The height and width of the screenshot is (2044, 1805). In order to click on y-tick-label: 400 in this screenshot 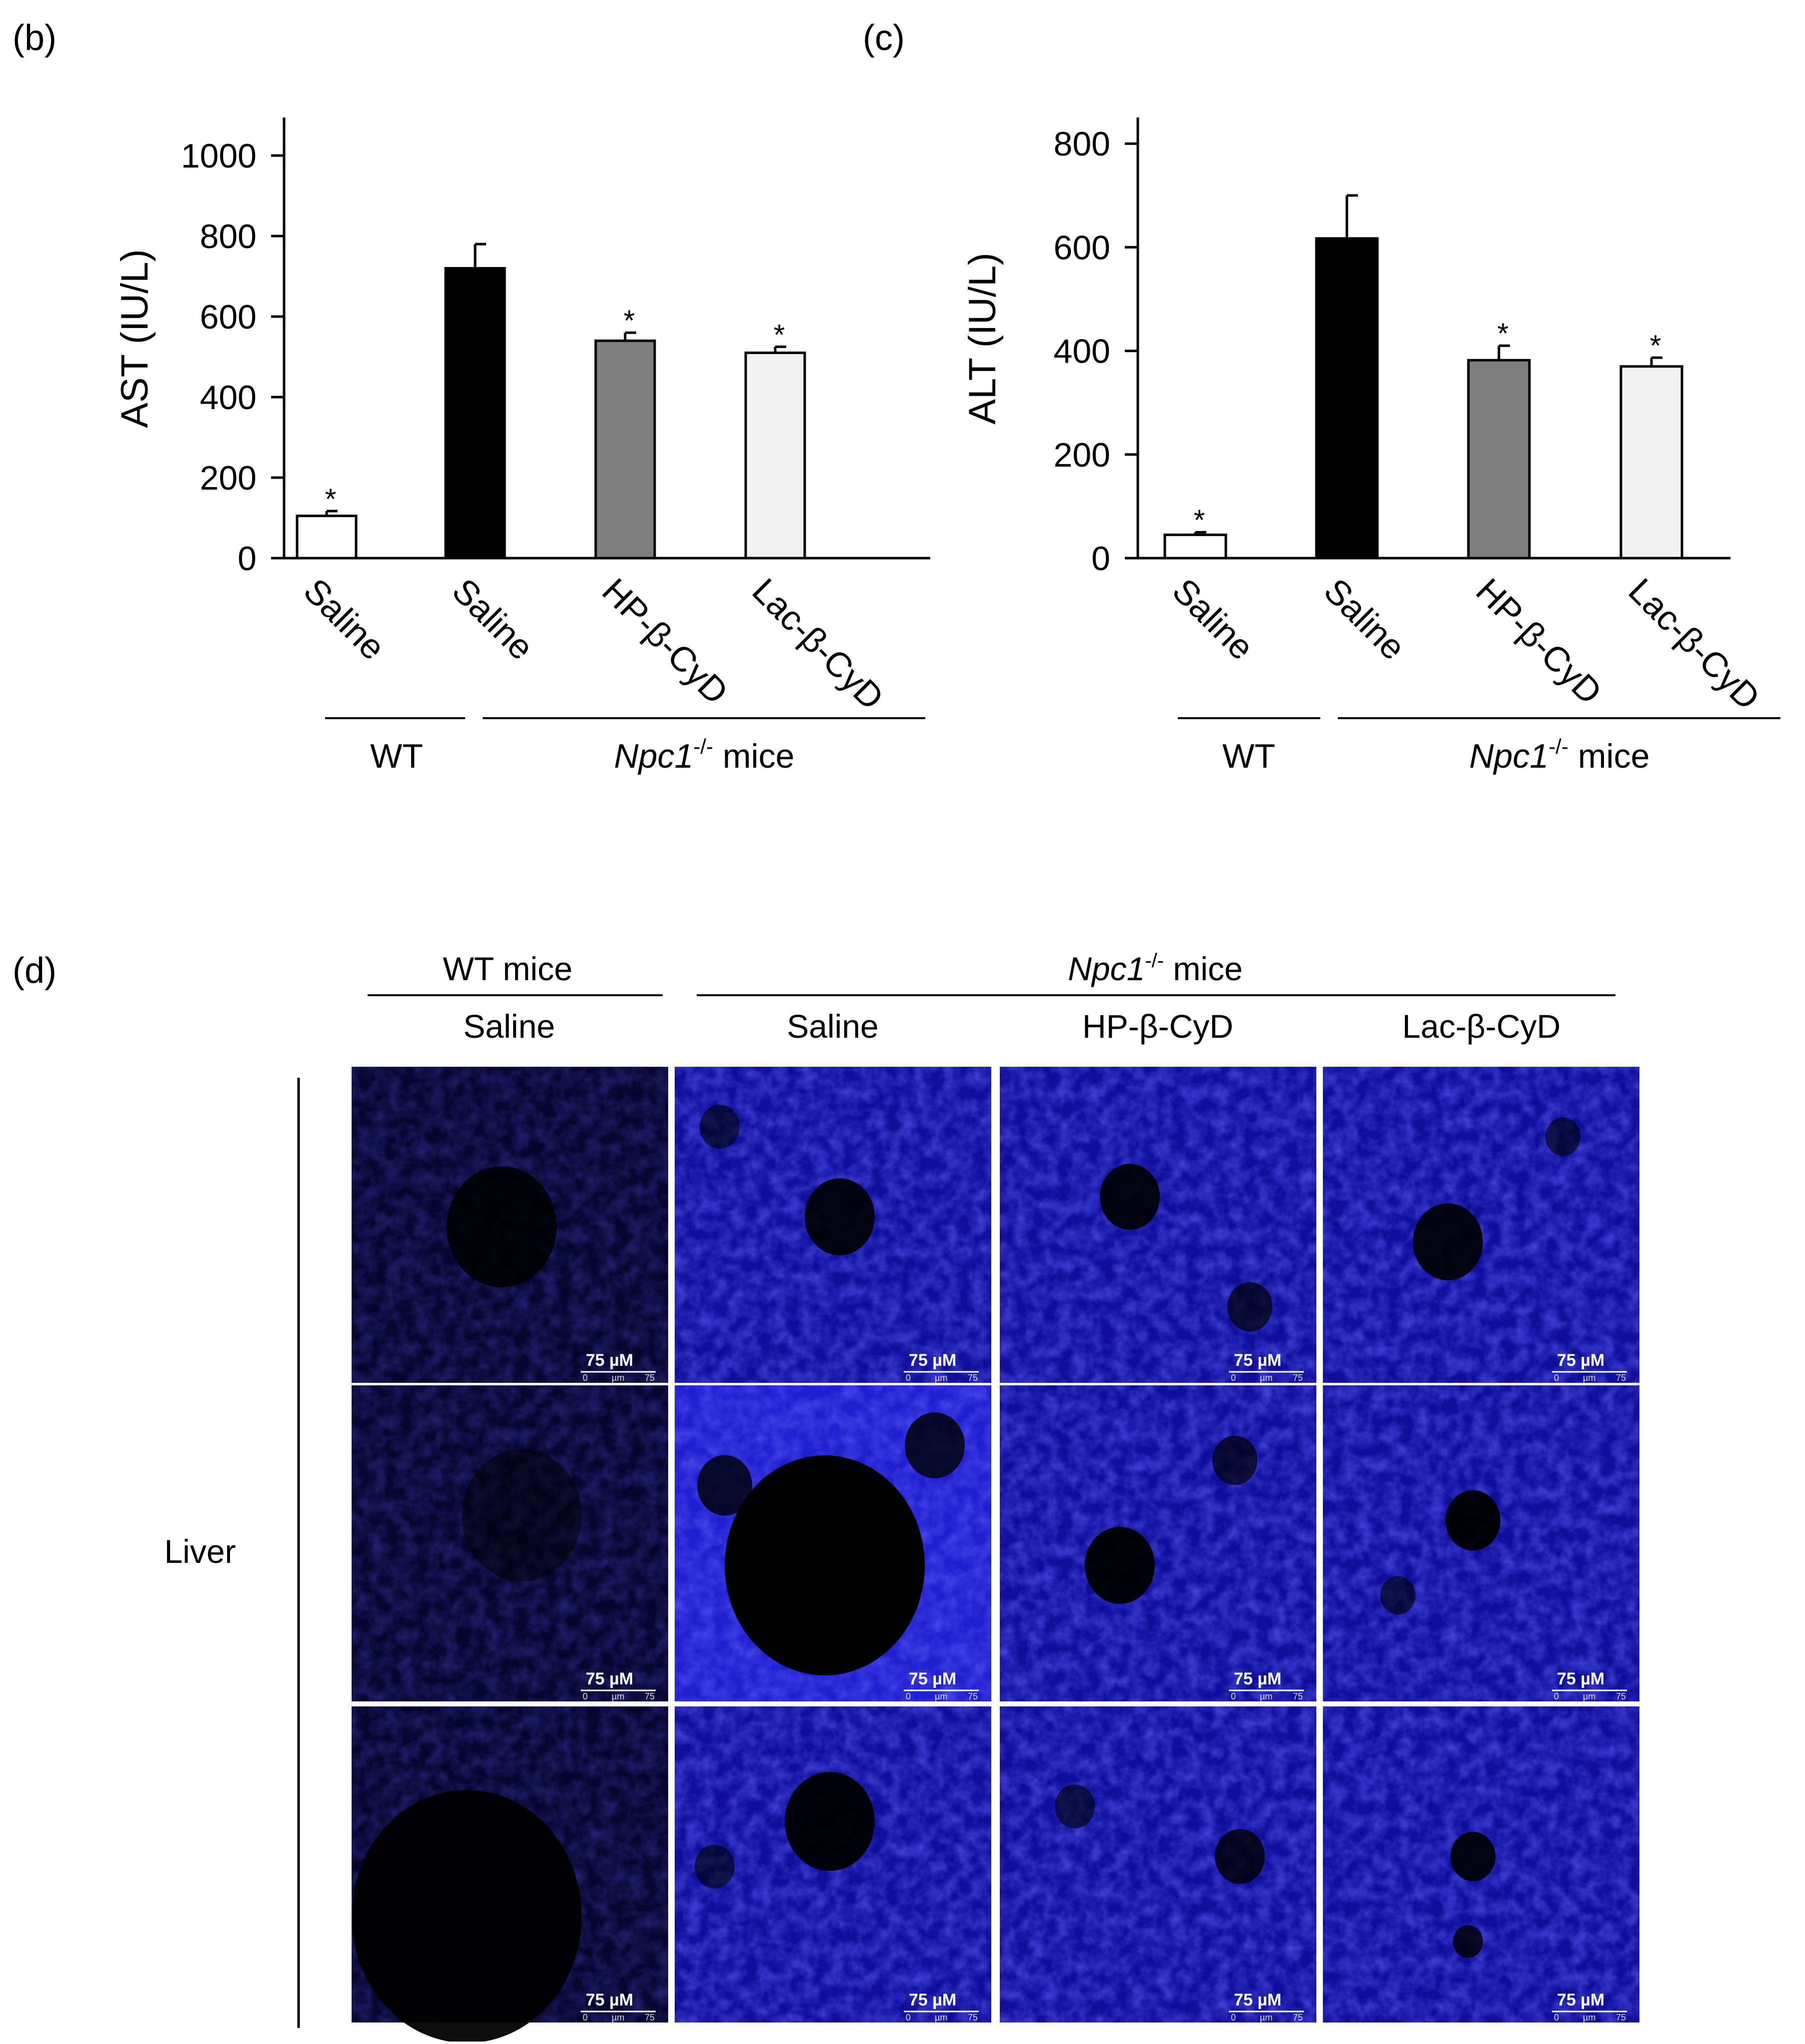, I will do `click(1082, 352)`.